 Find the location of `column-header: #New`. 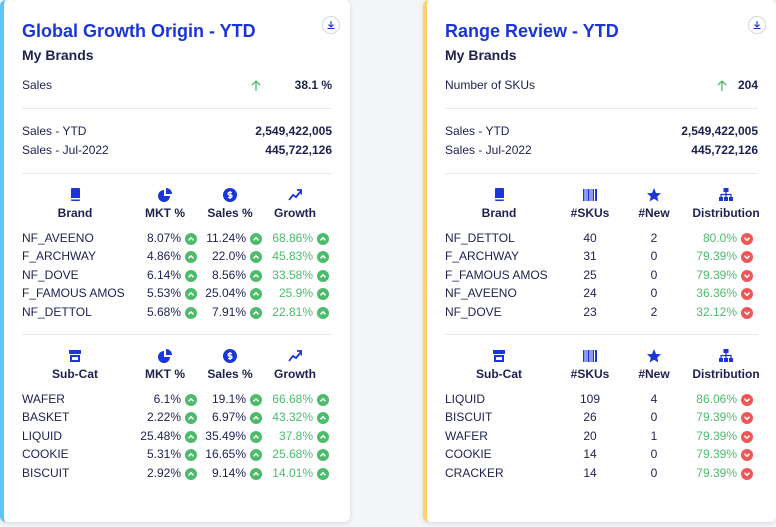

column-header: #New is located at coordinates (654, 374).